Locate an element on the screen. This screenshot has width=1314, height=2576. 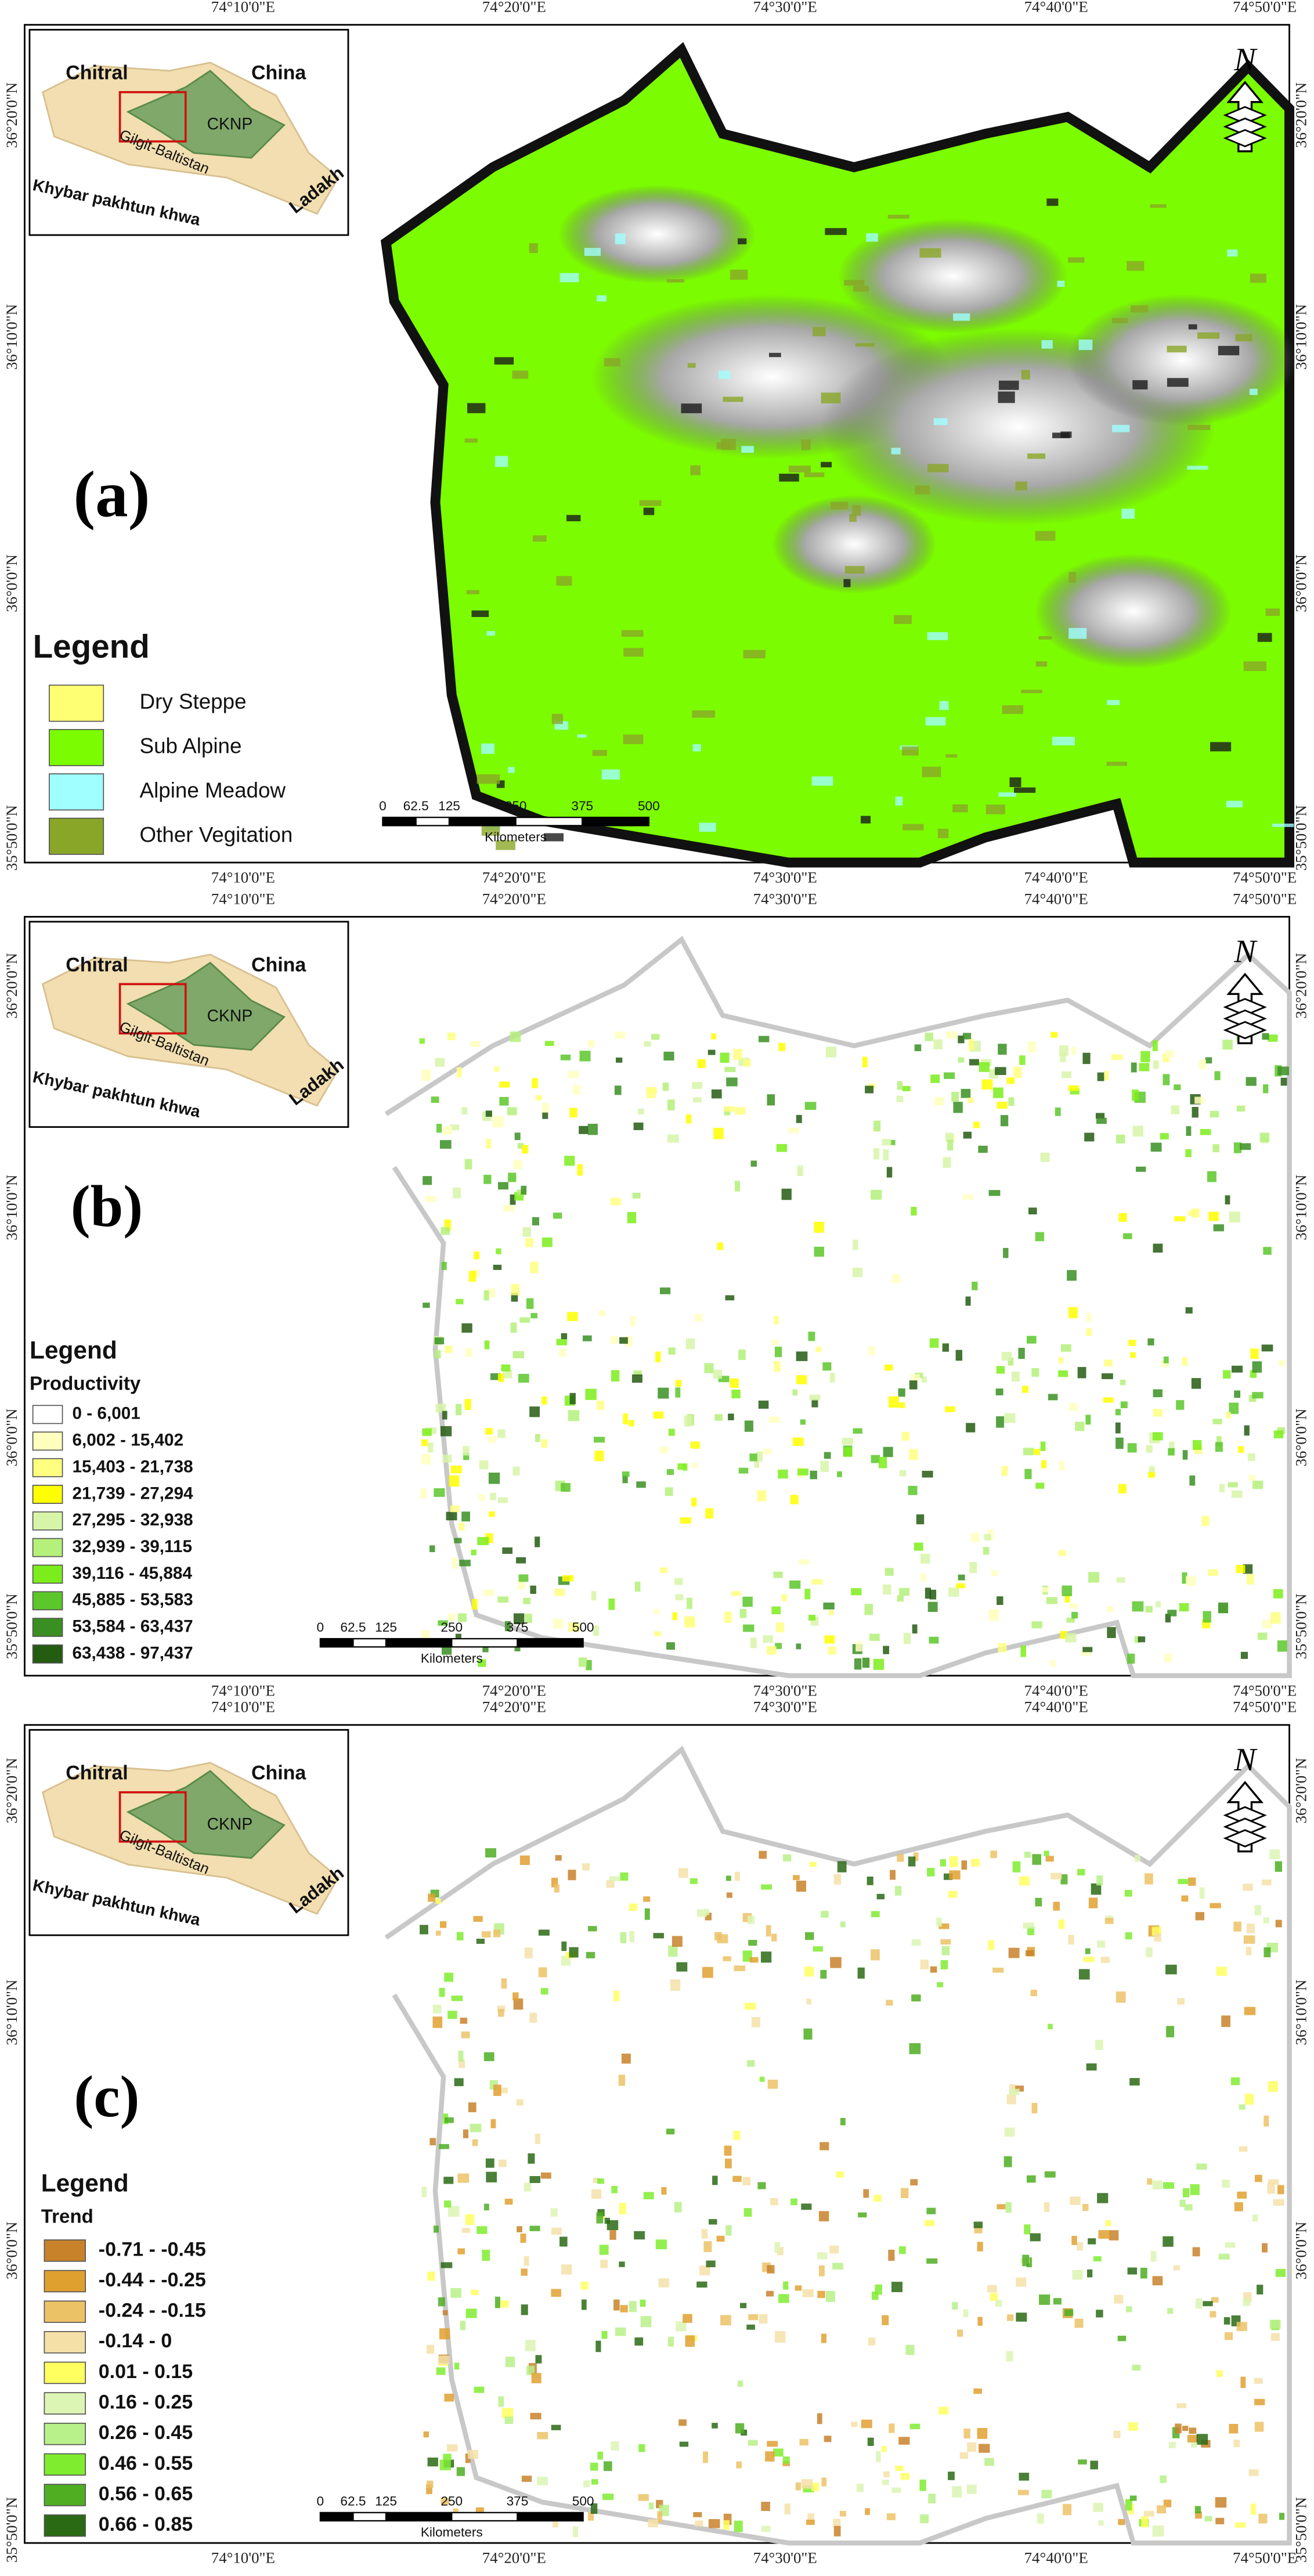
legend-title: Legend is located at coordinates (73, 1350).